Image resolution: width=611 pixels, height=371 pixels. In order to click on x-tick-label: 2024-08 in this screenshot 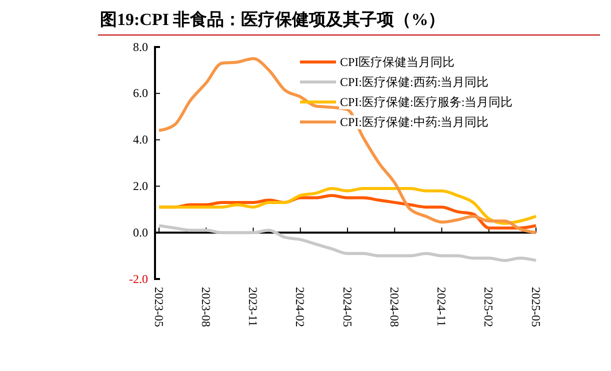, I will do `click(394, 307)`.